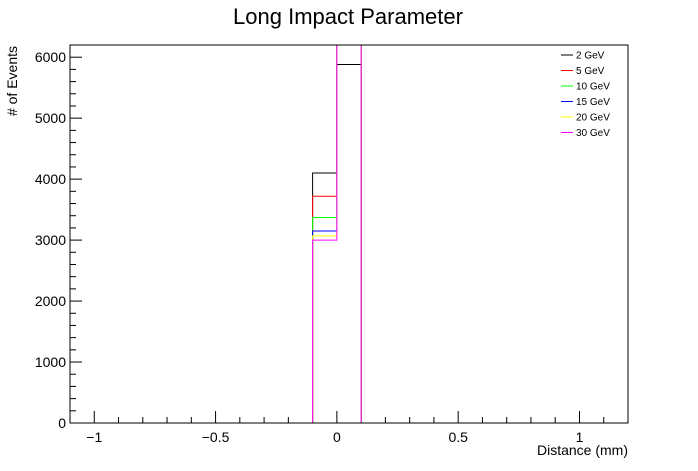 This screenshot has height=471, width=698. Describe the element at coordinates (593, 87) in the screenshot. I see `legend-label: 10 GeV` at that location.